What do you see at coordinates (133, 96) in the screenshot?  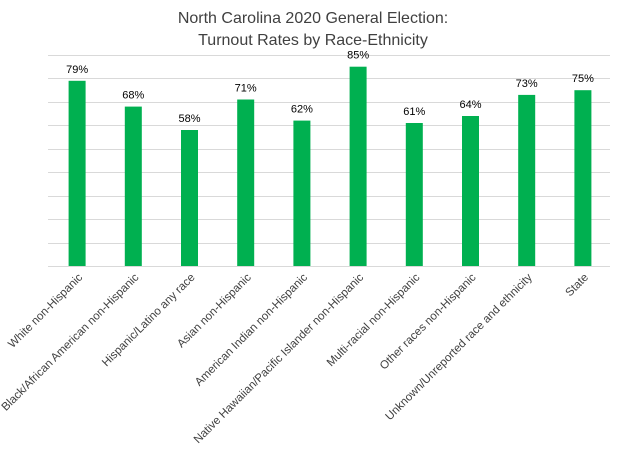 I see `data-label: 68%` at bounding box center [133, 96].